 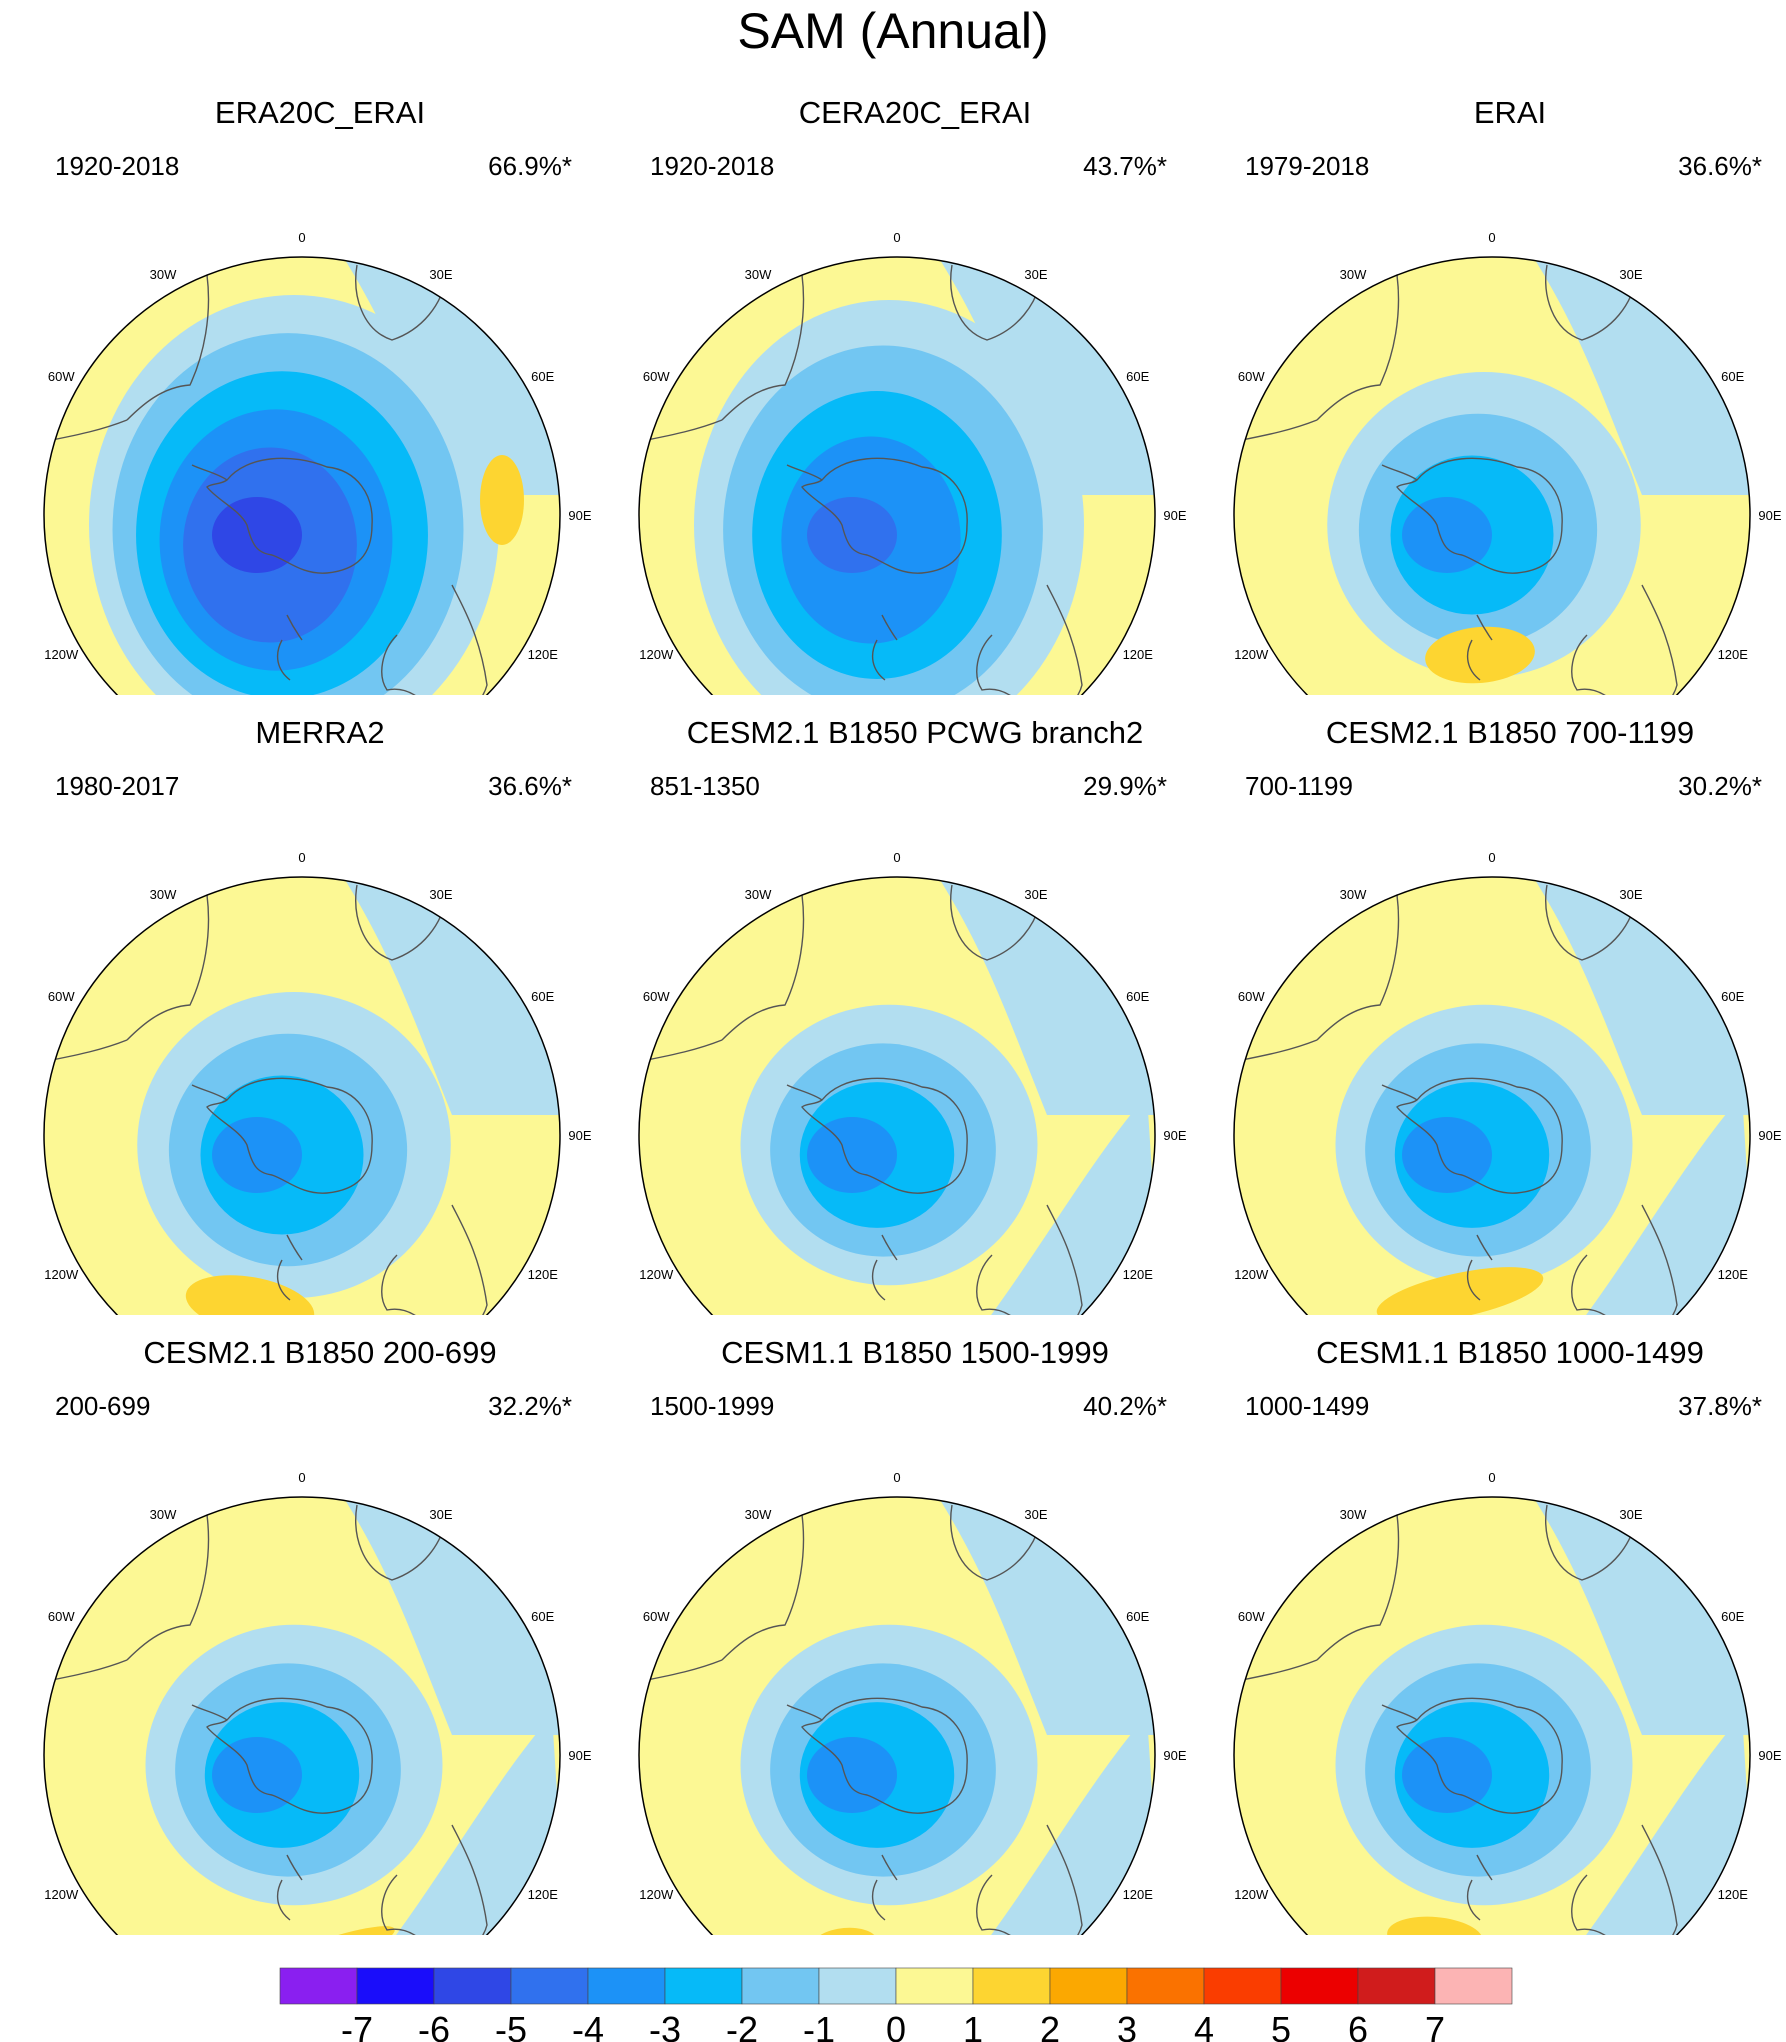 I want to click on colorbar-tick-label: 7, so click(x=1435, y=2025).